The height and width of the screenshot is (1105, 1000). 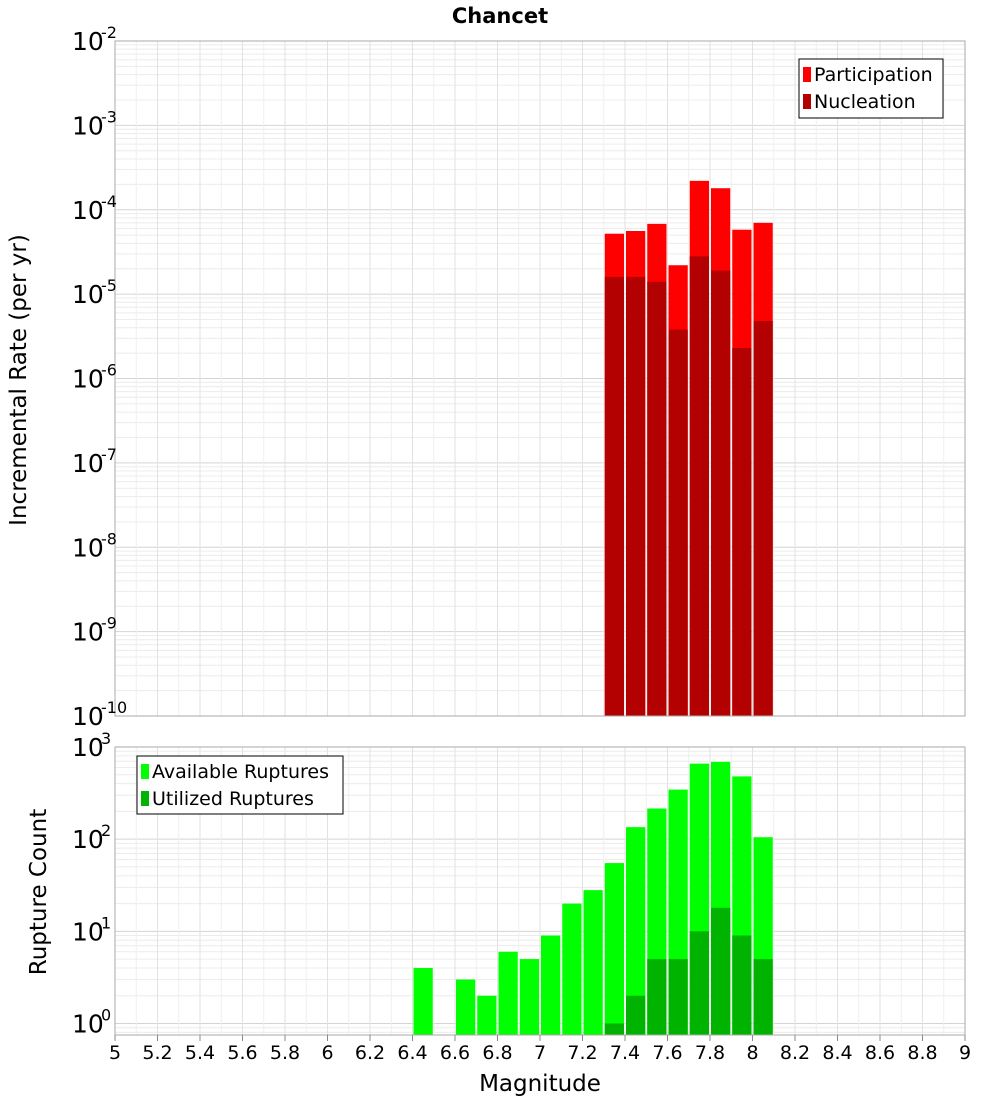 I want to click on top-y-tick-exponent: -8, so click(x=109, y=538).